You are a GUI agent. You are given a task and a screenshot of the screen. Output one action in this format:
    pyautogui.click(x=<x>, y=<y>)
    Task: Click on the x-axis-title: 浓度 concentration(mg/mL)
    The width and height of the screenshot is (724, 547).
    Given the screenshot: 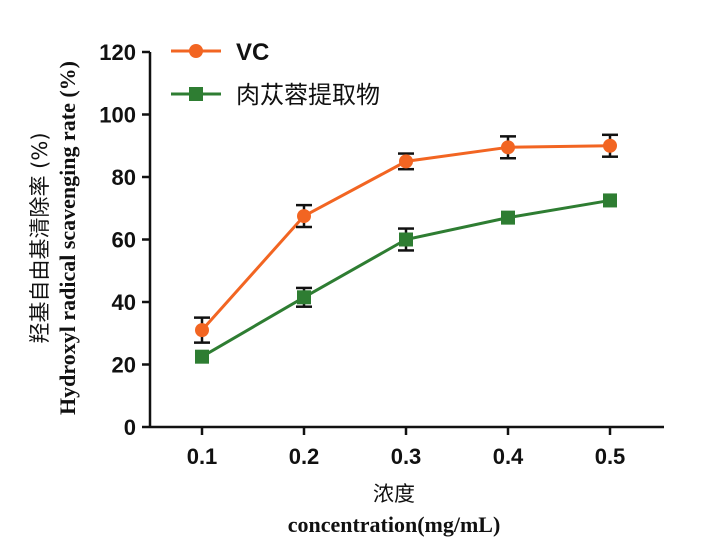 What is the action you would take?
    pyautogui.click(x=394, y=509)
    